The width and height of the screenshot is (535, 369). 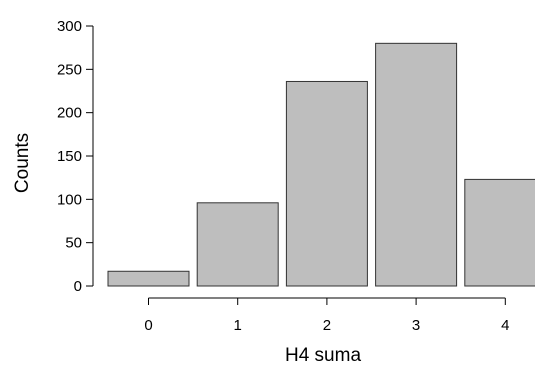 What do you see at coordinates (238, 325) in the screenshot?
I see `x-tick-label: 1` at bounding box center [238, 325].